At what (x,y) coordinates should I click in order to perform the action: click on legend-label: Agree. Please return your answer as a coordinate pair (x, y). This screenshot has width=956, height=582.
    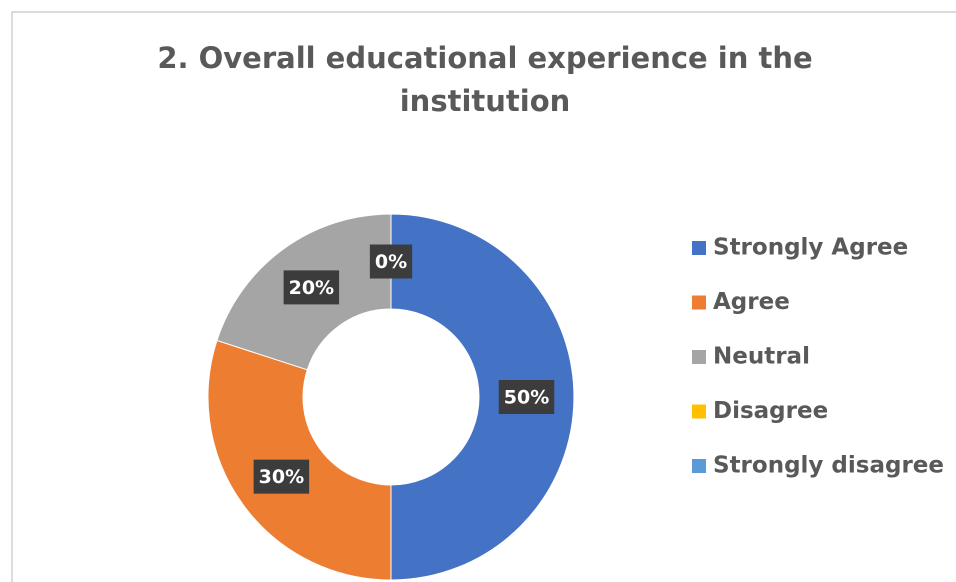
    Looking at the image, I should click on (751, 302).